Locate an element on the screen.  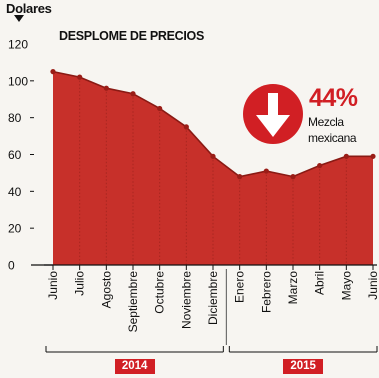
x-tick-label: Mayo is located at coordinates (346, 286).